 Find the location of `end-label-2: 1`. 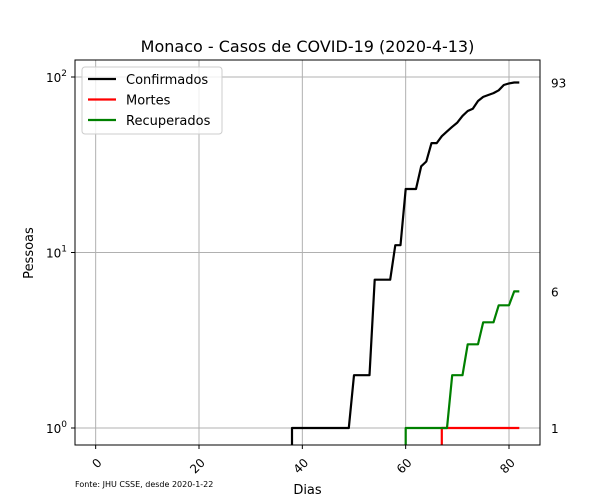

end-label-2: 1 is located at coordinates (555, 429).